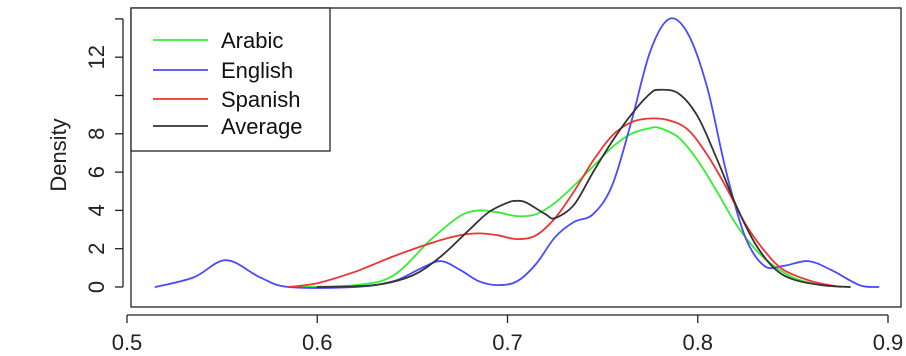  Describe the element at coordinates (96, 57) in the screenshot. I see `y-tick-label: 12` at that location.